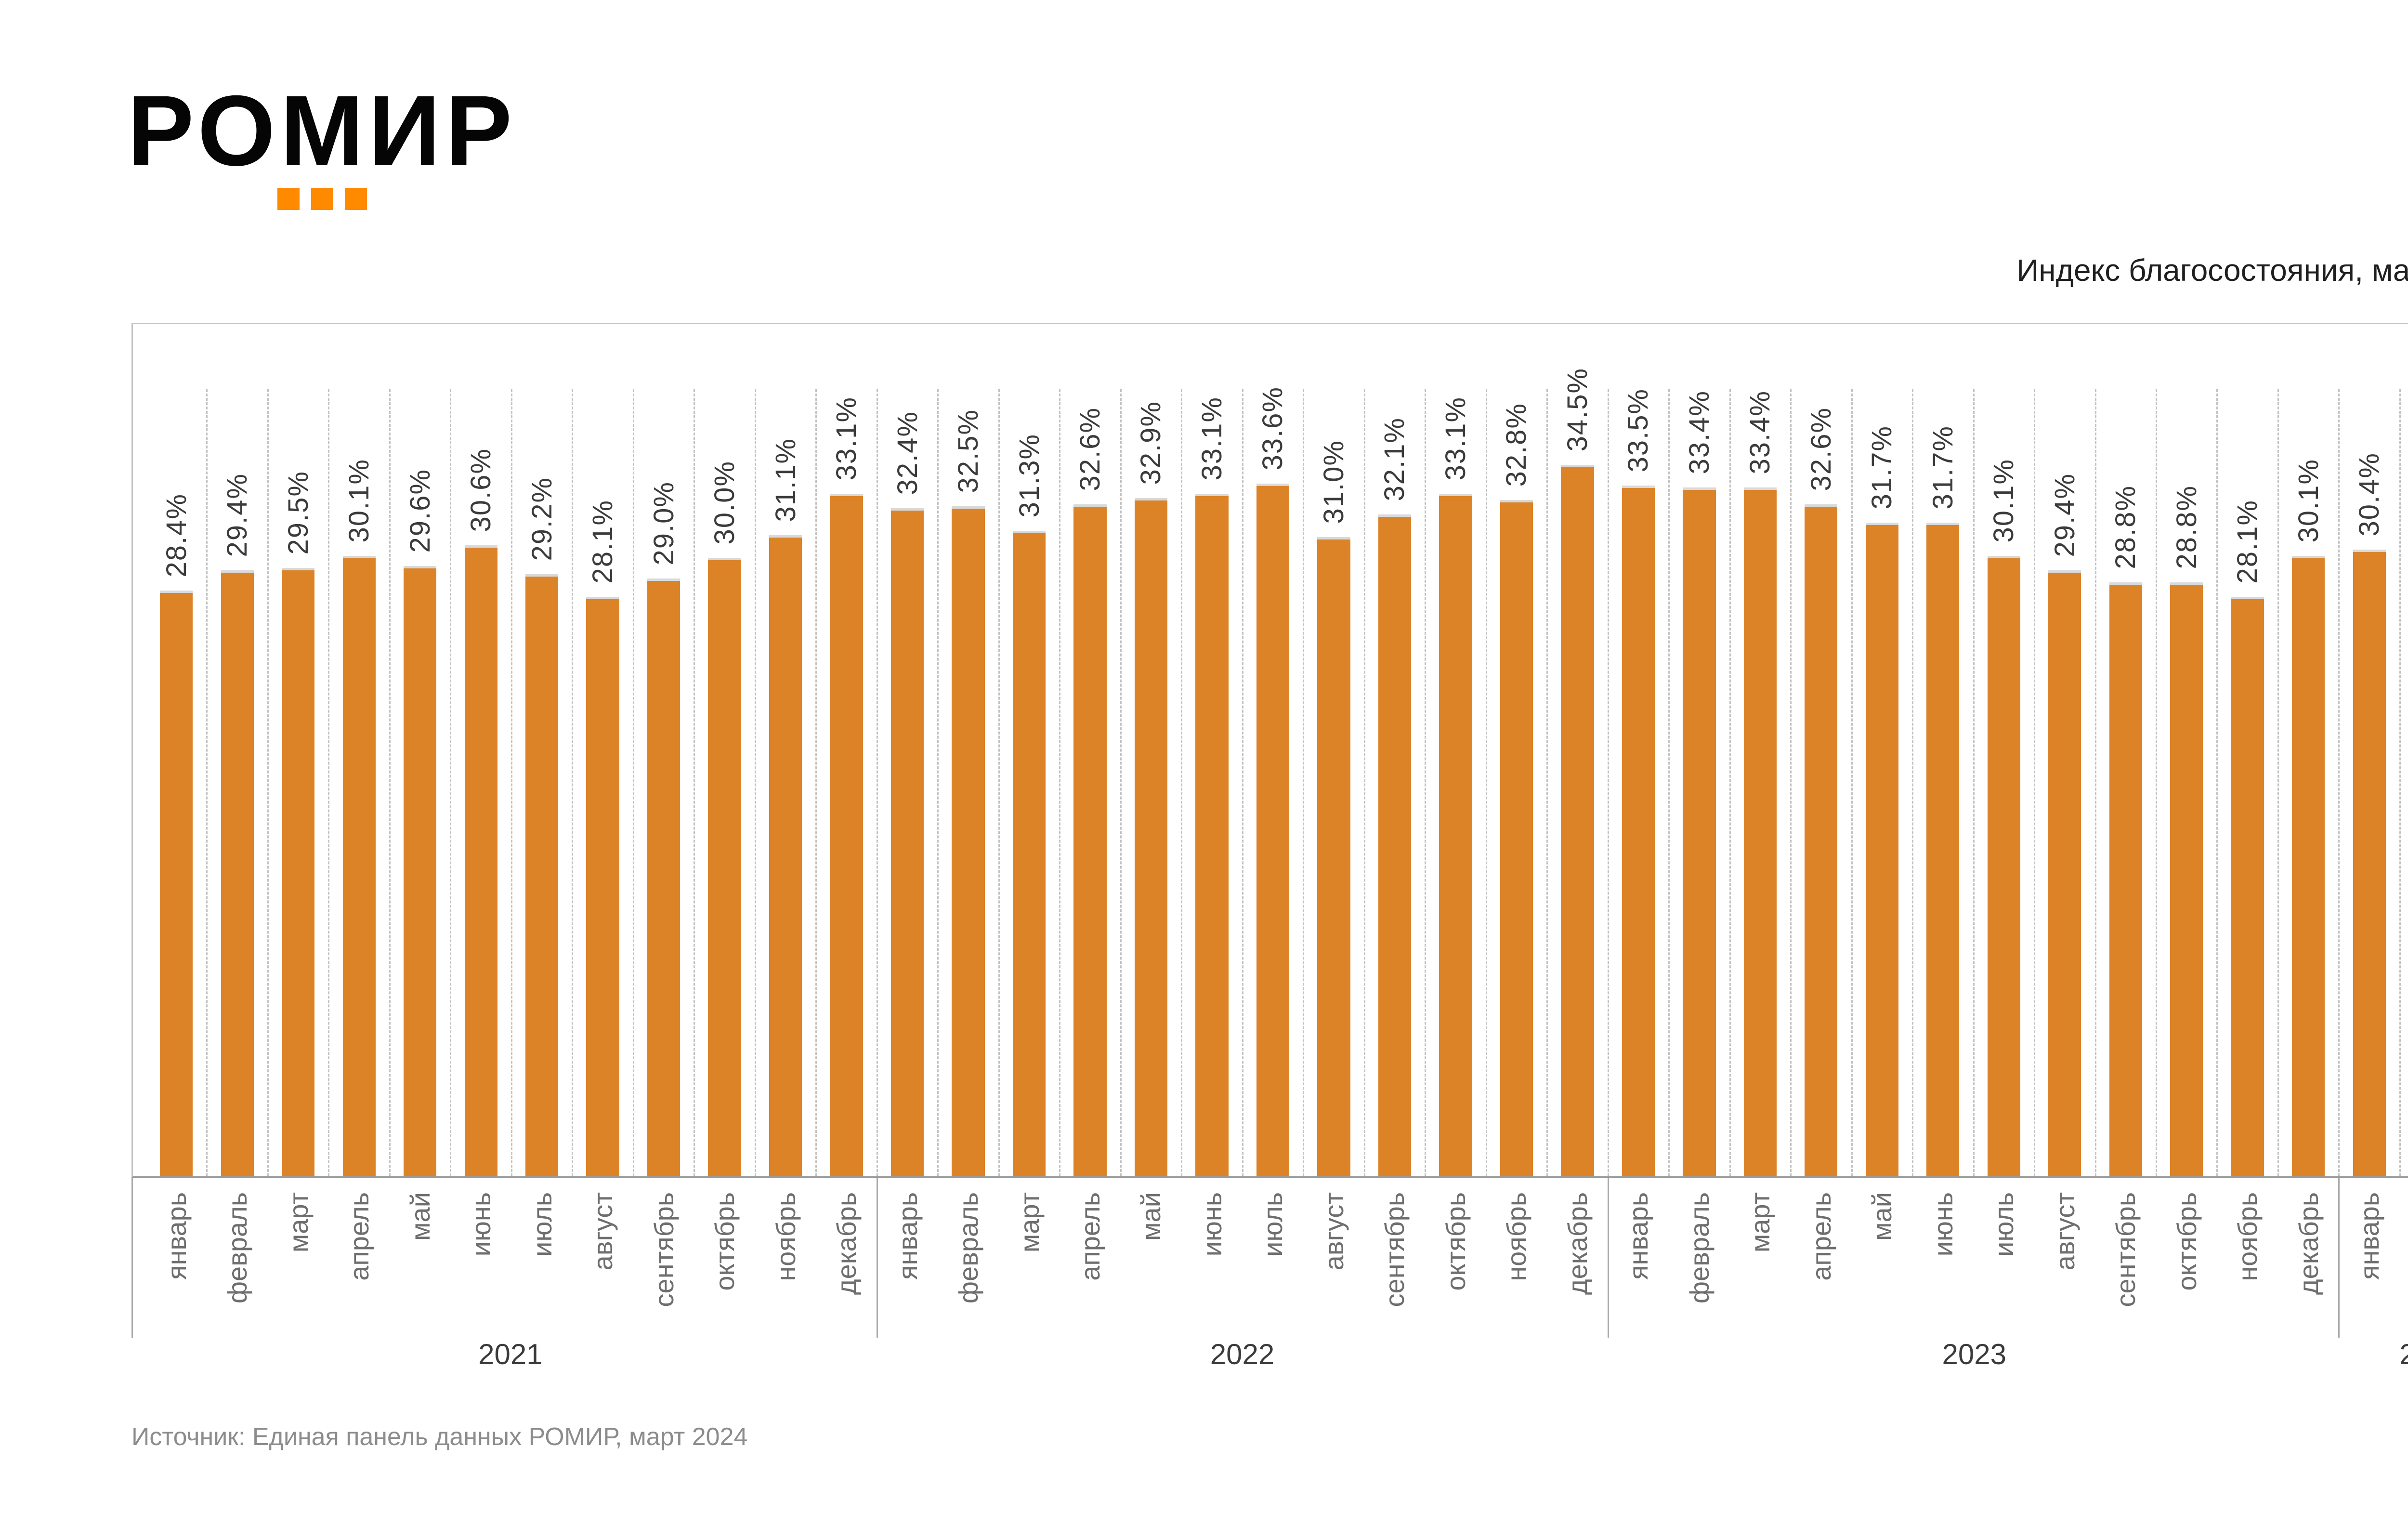 Image resolution: width=2408 pixels, height=1526 pixels. What do you see at coordinates (1638, 430) in the screenshot?
I see `bar-value-label: 33.5%` at bounding box center [1638, 430].